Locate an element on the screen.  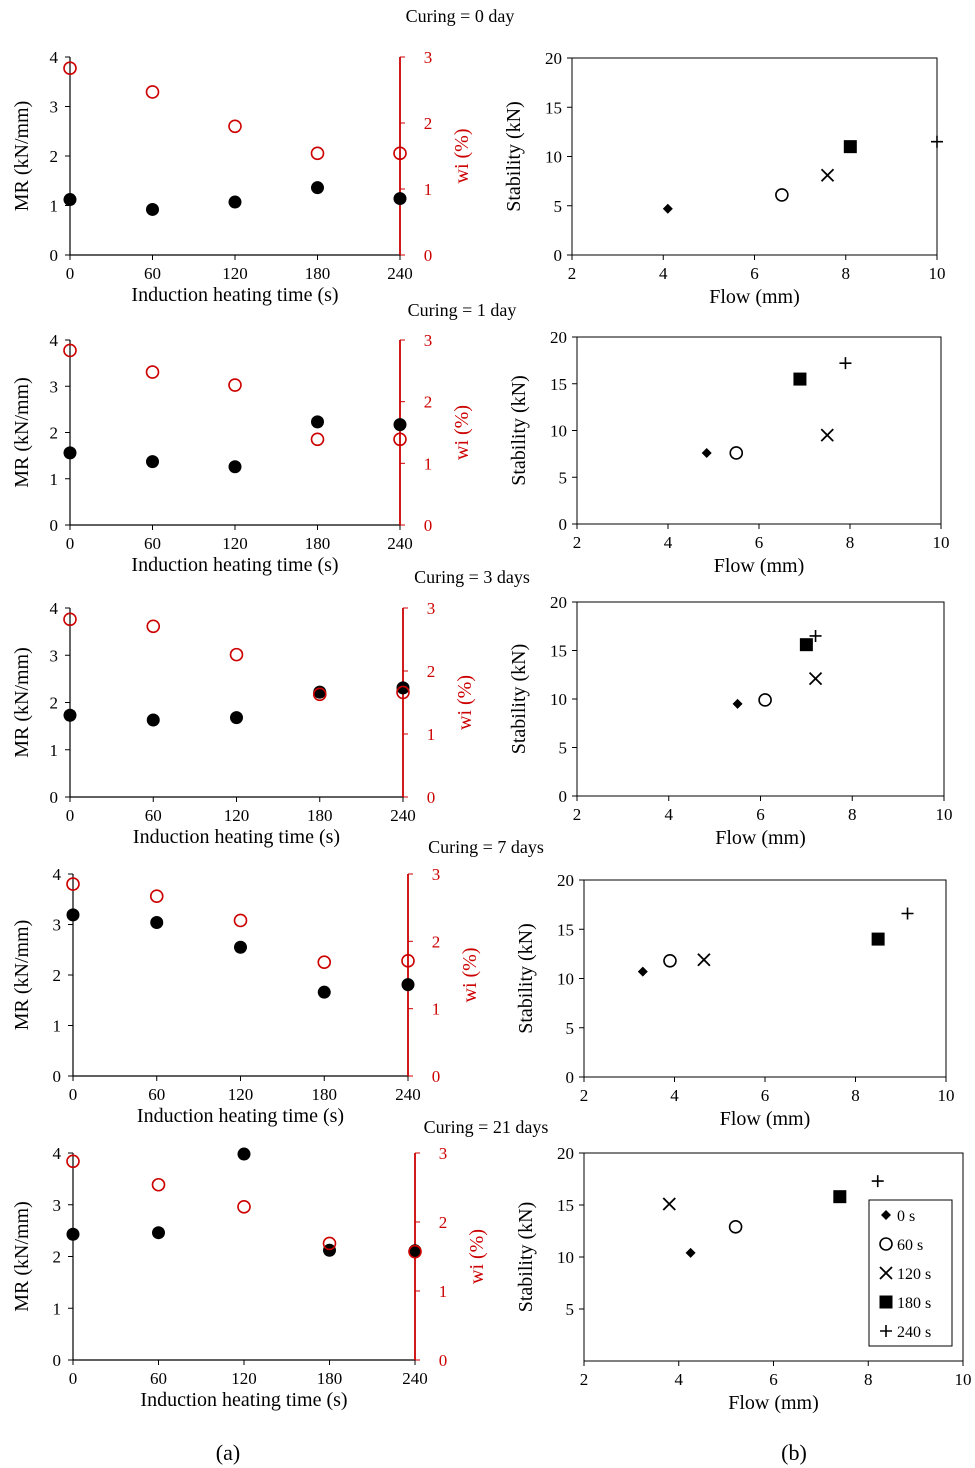
chart-5: 0 5 10 15 20 2 4 6 8 10 Flow (mm) Stability (kN) is located at coordinates (730, 721).